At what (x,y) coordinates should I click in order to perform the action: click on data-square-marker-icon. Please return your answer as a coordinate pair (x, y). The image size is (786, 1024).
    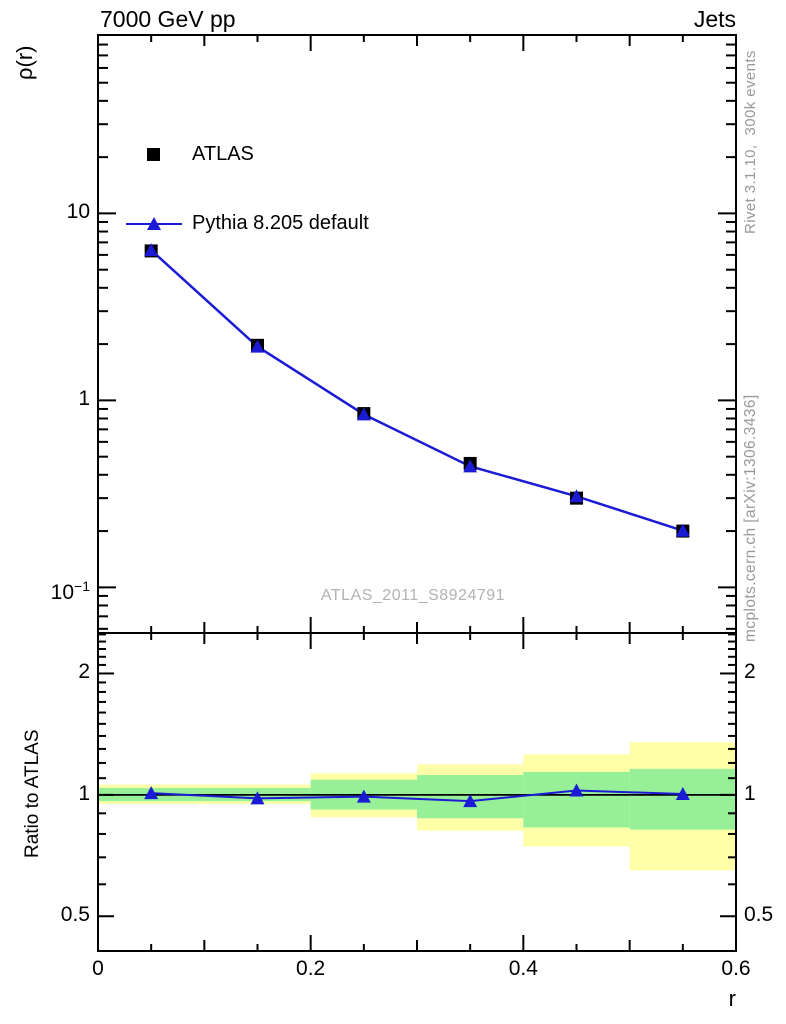
    Looking at the image, I should click on (154, 155).